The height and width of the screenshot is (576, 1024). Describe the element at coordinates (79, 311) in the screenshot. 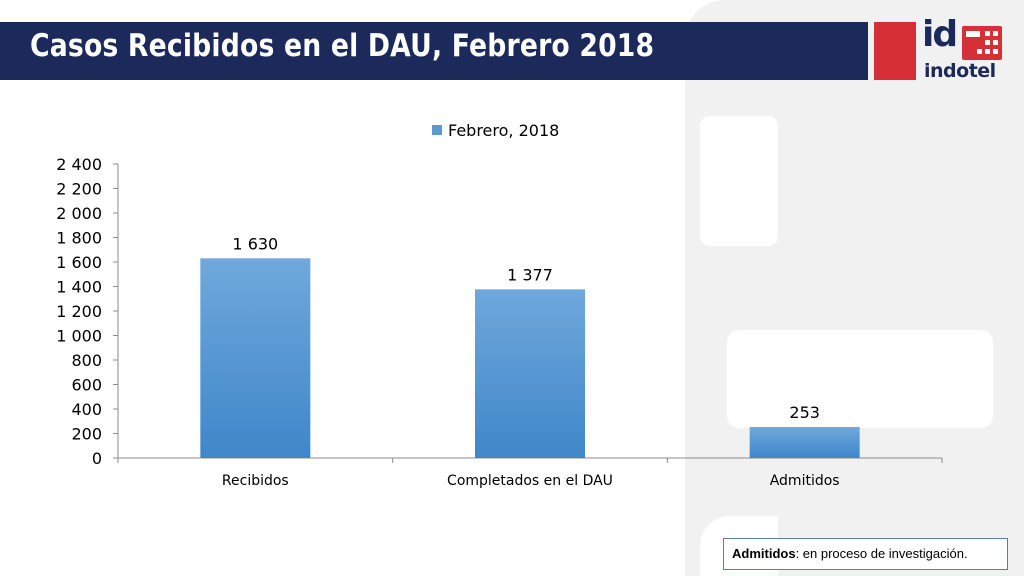

I see `y-tick-label: 1 200` at that location.